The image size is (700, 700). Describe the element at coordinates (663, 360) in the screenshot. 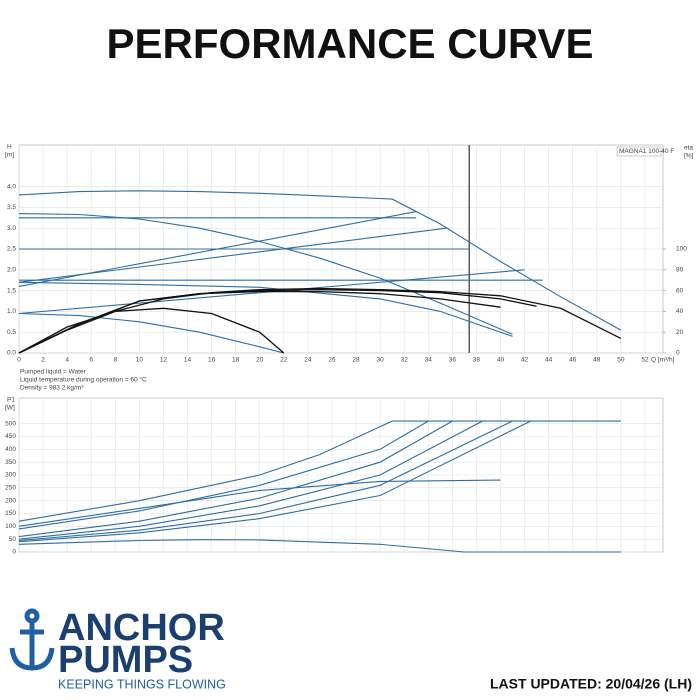

I see `x-axis-label: Q [m³/h]` at that location.